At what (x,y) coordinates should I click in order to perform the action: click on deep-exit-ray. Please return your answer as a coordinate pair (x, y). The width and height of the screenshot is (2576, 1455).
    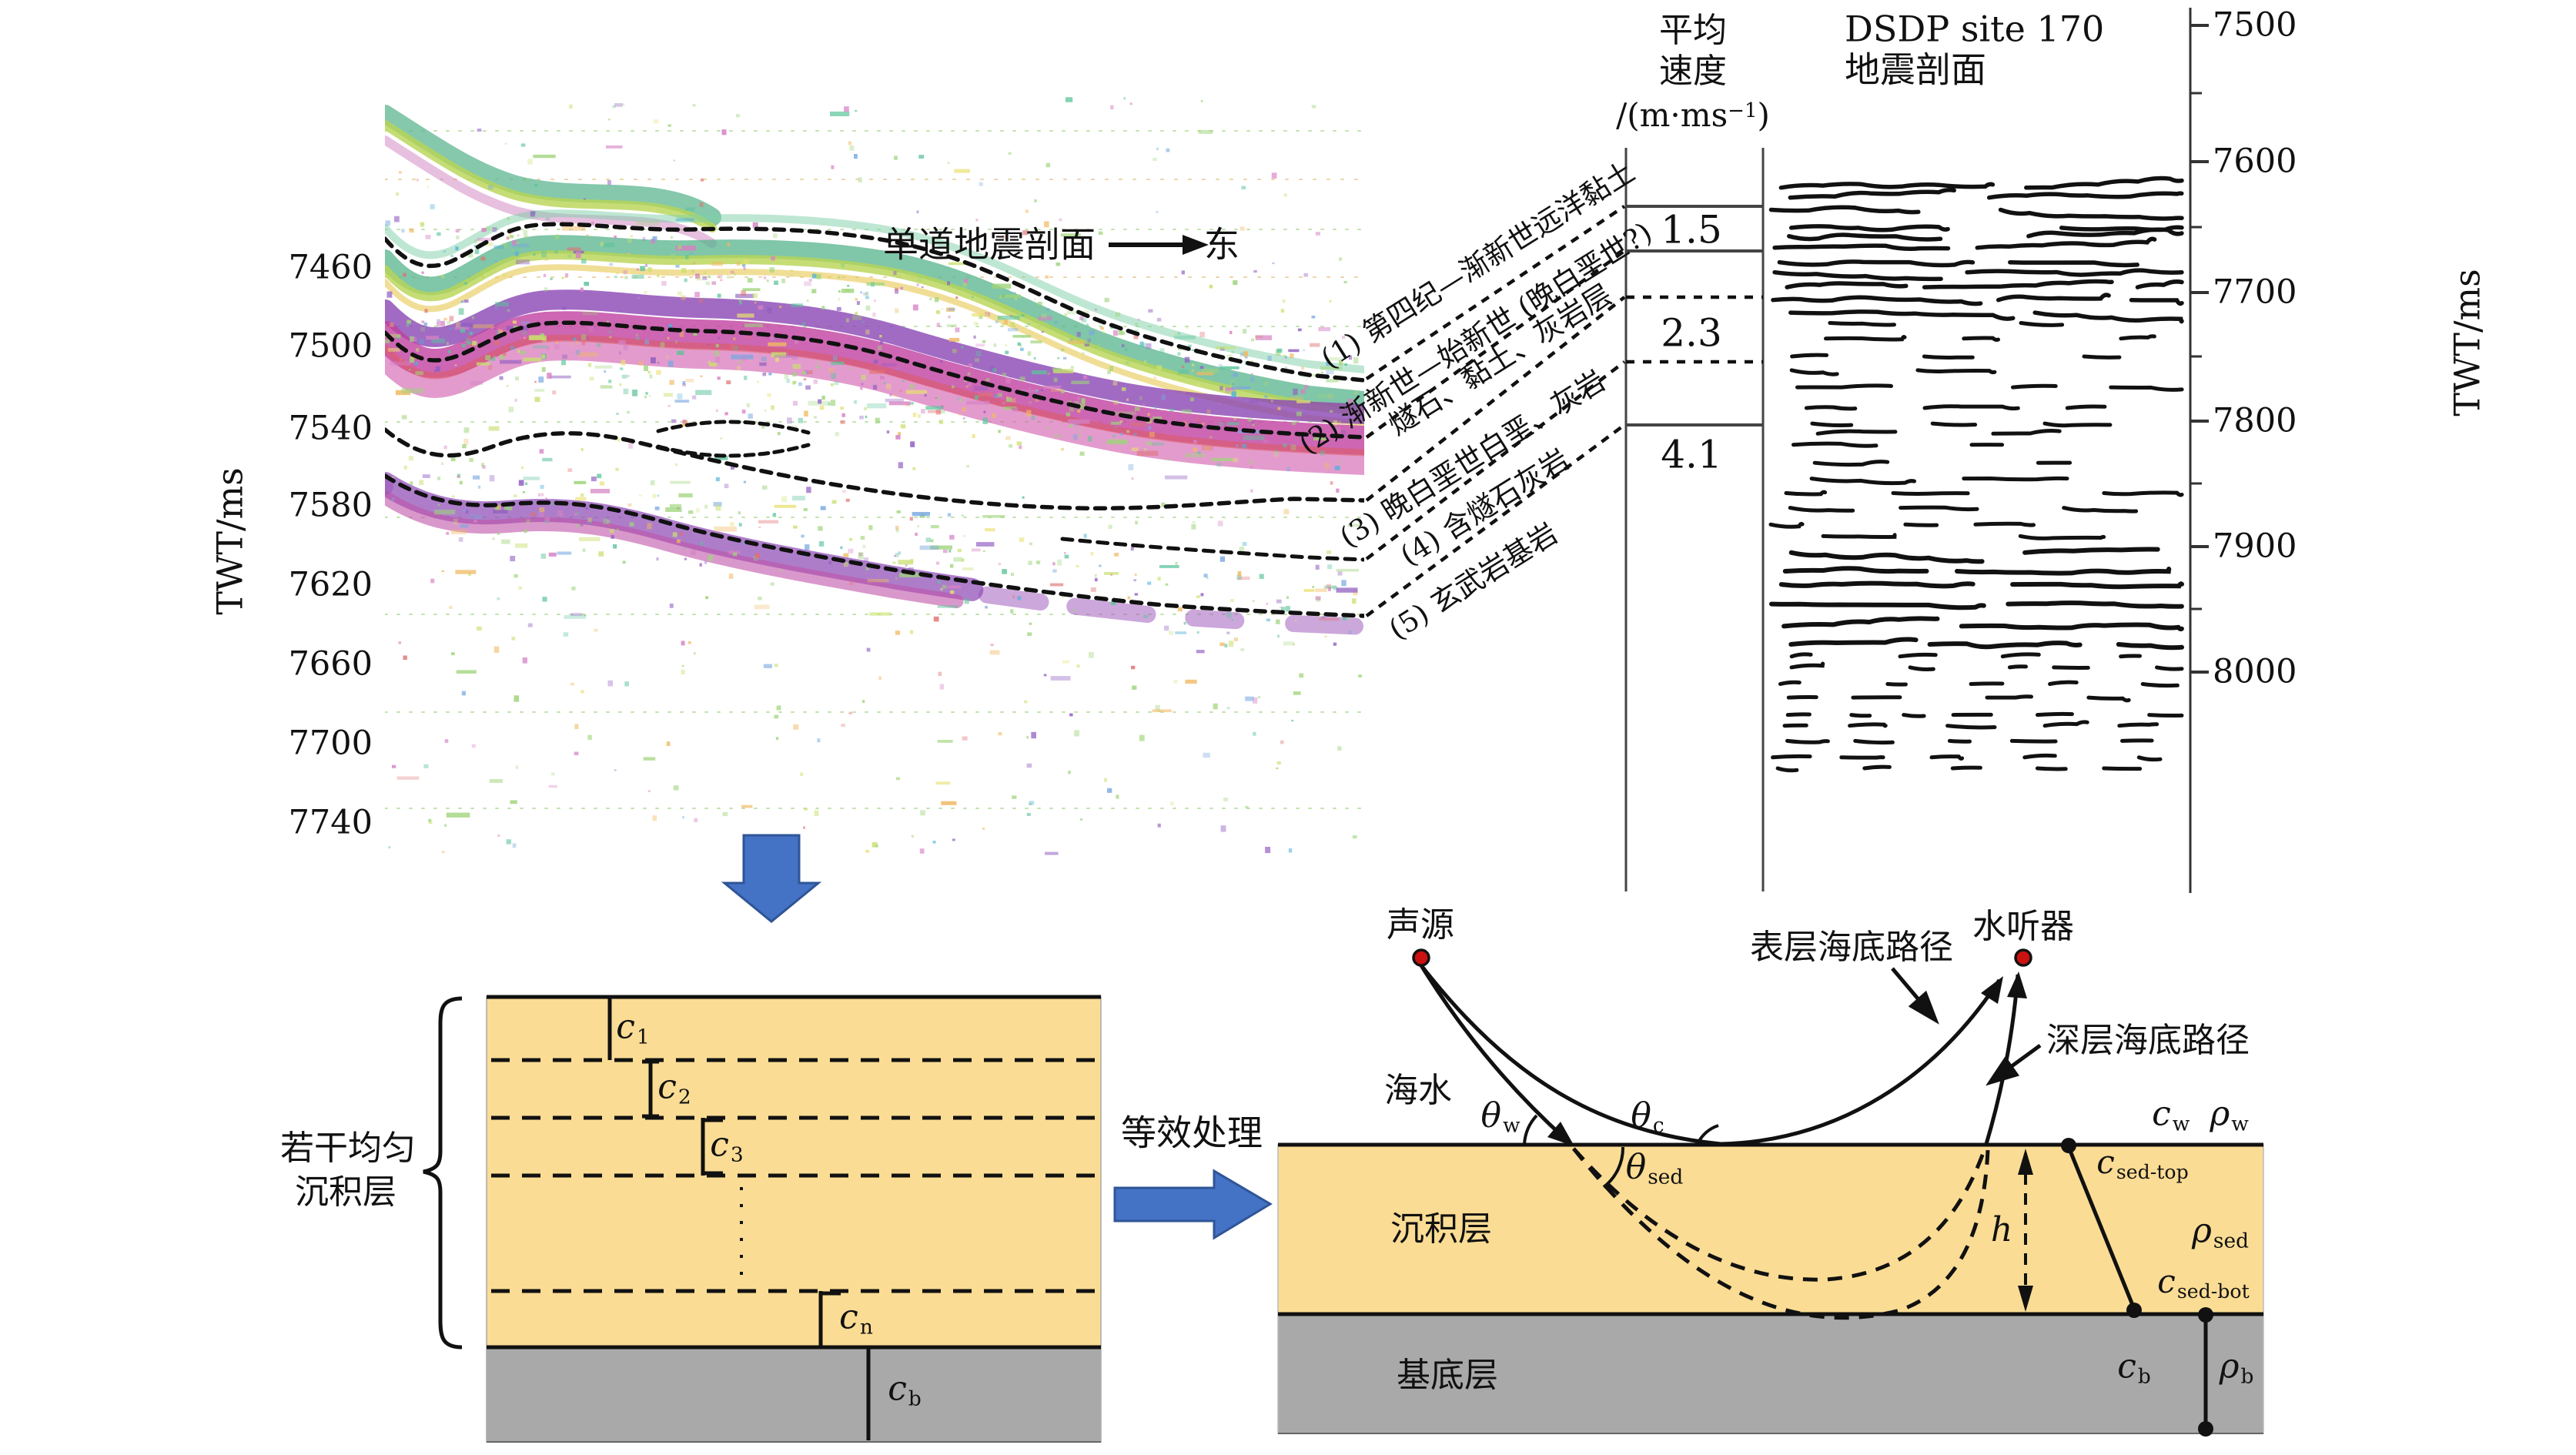
    Looking at the image, I should click on (2002, 1059).